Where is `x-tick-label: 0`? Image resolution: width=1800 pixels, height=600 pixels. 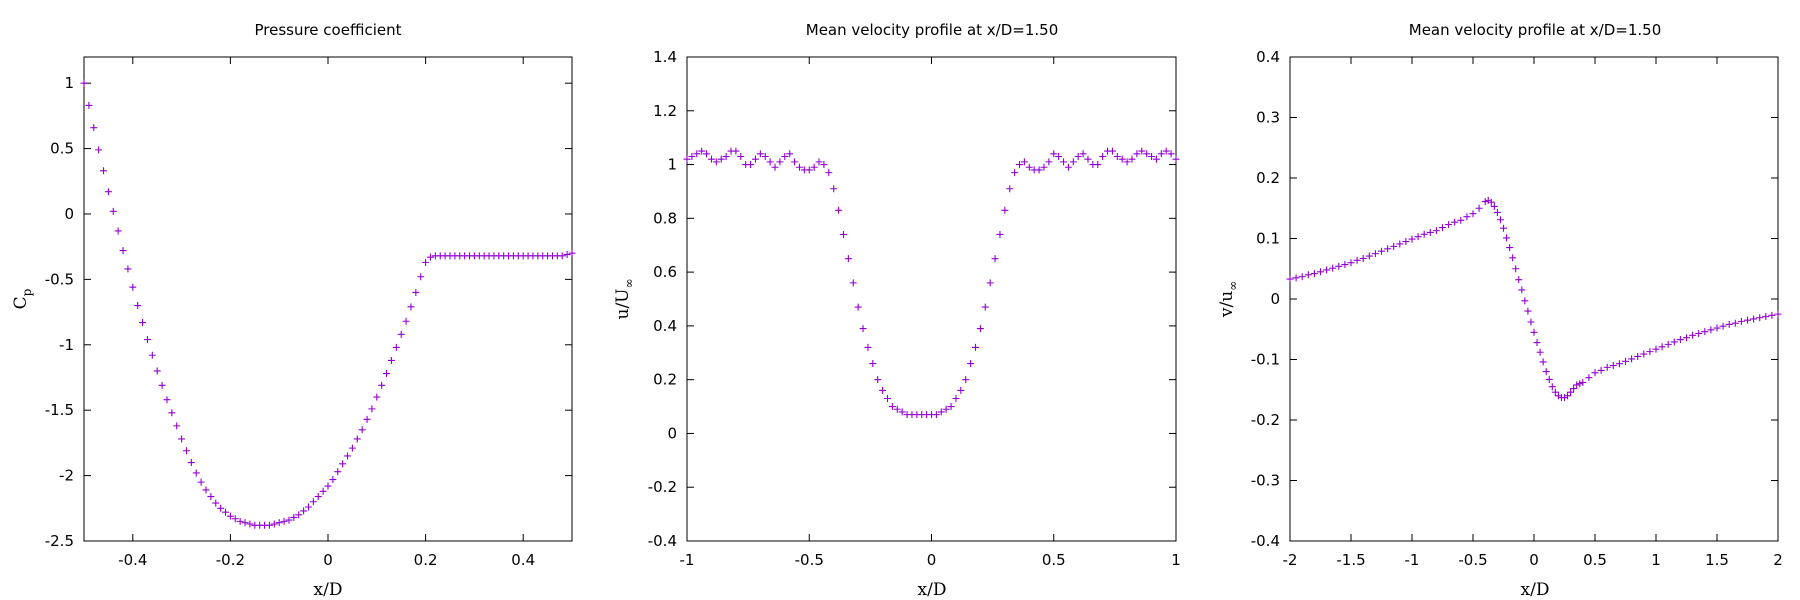
x-tick-label: 0 is located at coordinates (1534, 560).